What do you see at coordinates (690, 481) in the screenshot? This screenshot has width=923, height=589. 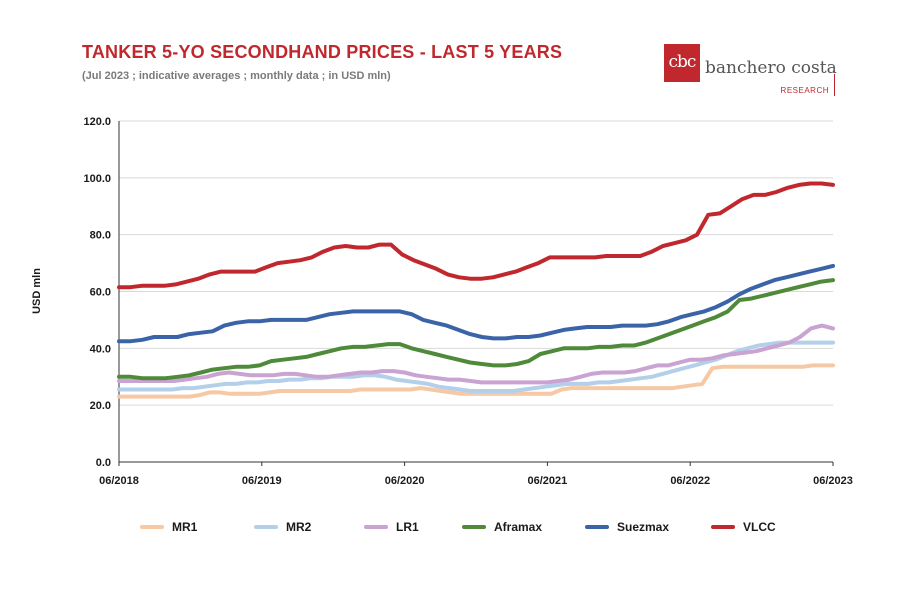 I see `x-tick-label: 06/2022` at bounding box center [690, 481].